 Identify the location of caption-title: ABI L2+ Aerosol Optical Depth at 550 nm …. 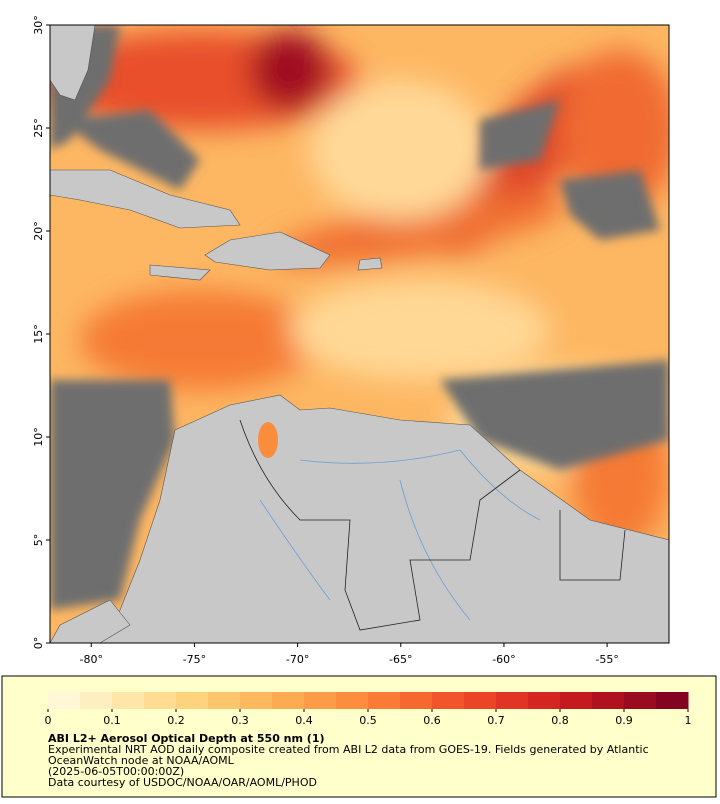
(186, 738).